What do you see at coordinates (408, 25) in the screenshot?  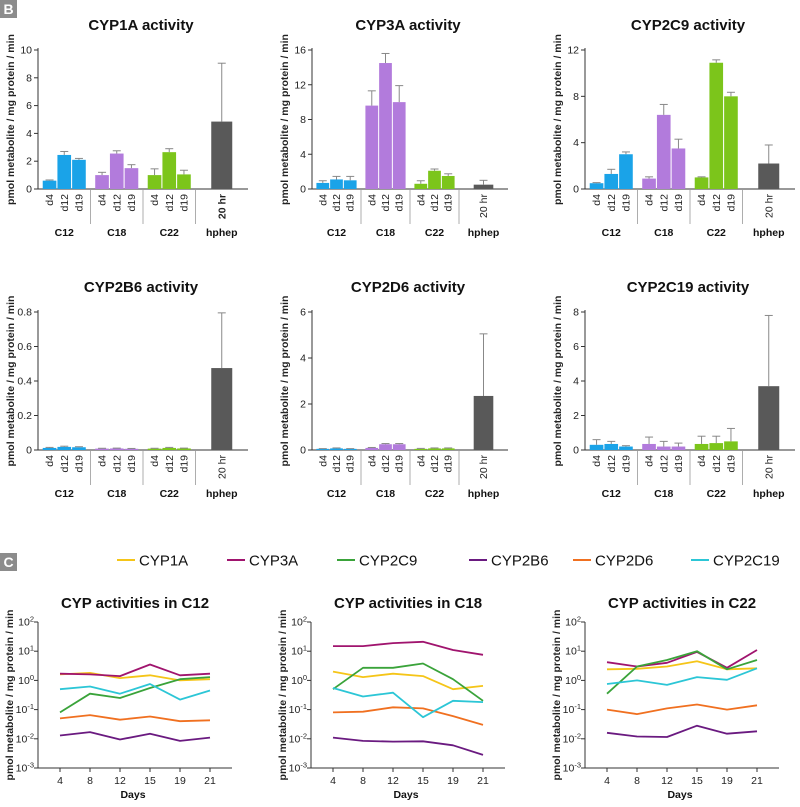 I see `chart-title: CYP3A activity` at bounding box center [408, 25].